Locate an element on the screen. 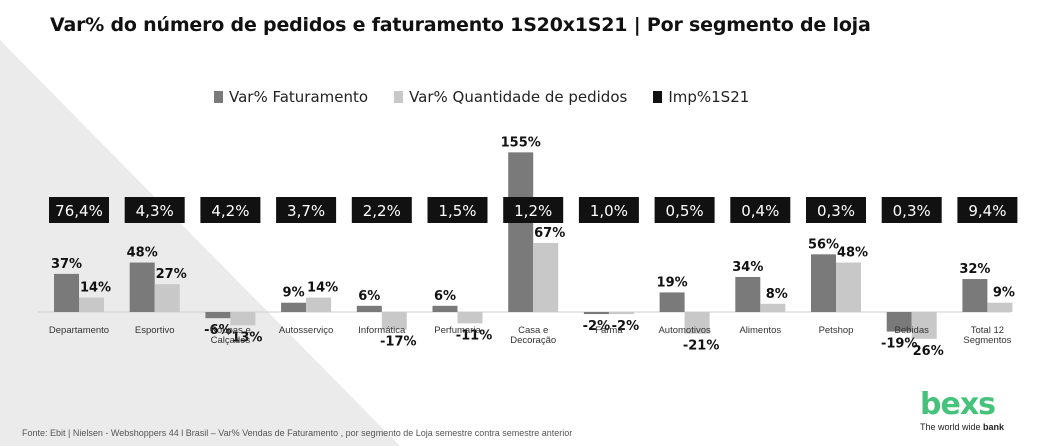 This screenshot has height=446, width=1041. value-label-pedidos: -21% is located at coordinates (701, 346).